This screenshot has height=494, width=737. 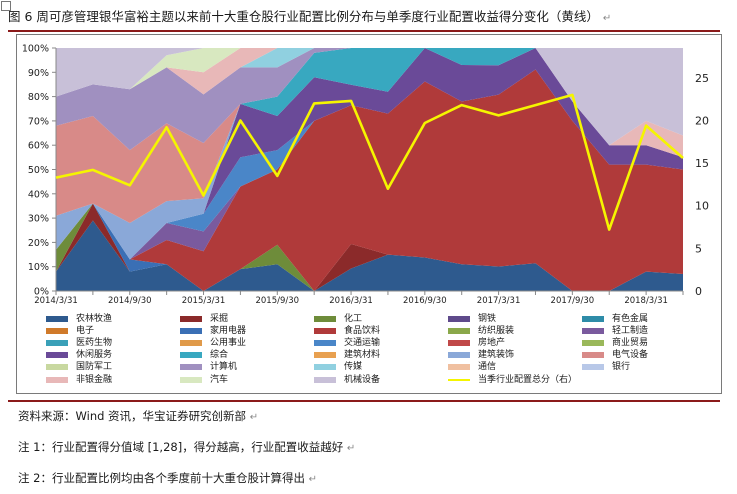 I want to click on legend-label: 公用事业, so click(x=228, y=343).